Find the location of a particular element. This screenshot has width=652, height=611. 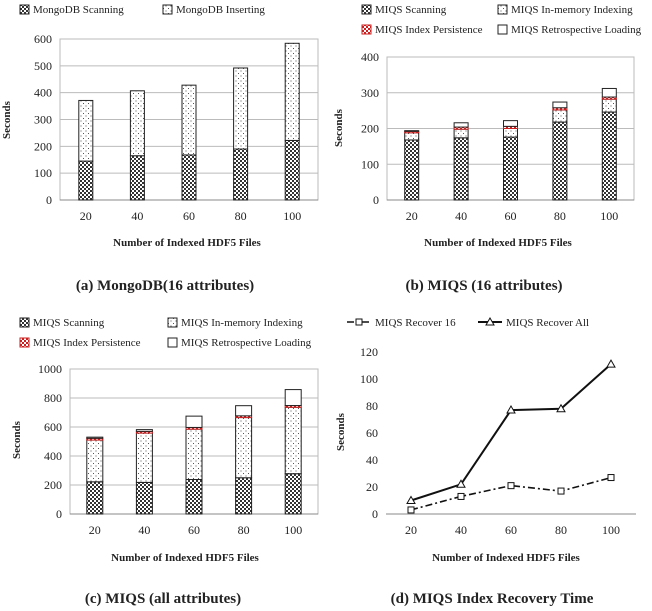

y-tick-label: 60 is located at coordinates (372, 433).